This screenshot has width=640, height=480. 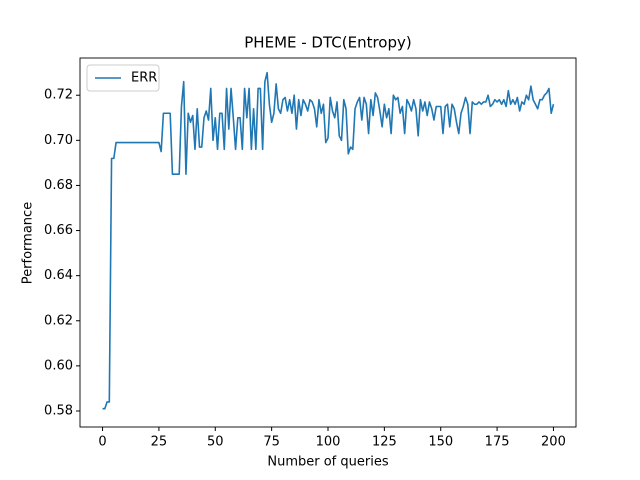 I want to click on x-tick-label: 0, so click(x=102, y=442).